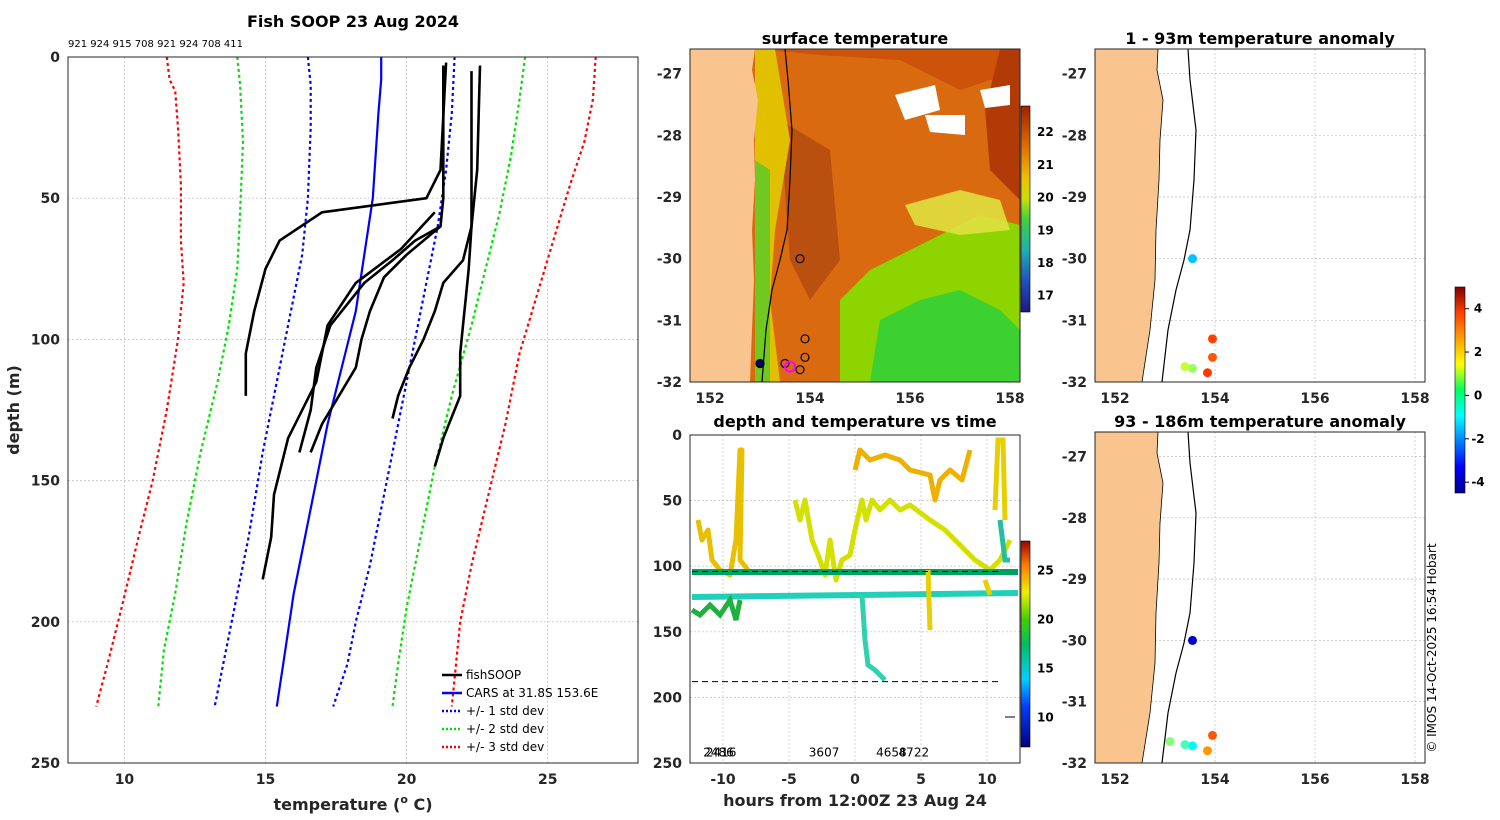 The height and width of the screenshot is (820, 1500). What do you see at coordinates (1074, 519) in the screenshot?
I see `anomaly-lower-ytick: -28` at bounding box center [1074, 519].